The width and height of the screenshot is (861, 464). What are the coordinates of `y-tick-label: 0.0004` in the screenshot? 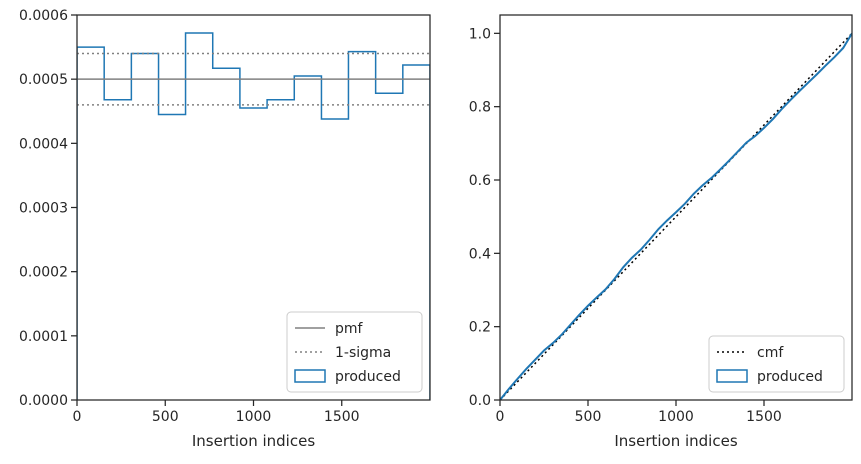 It's located at (43, 144).